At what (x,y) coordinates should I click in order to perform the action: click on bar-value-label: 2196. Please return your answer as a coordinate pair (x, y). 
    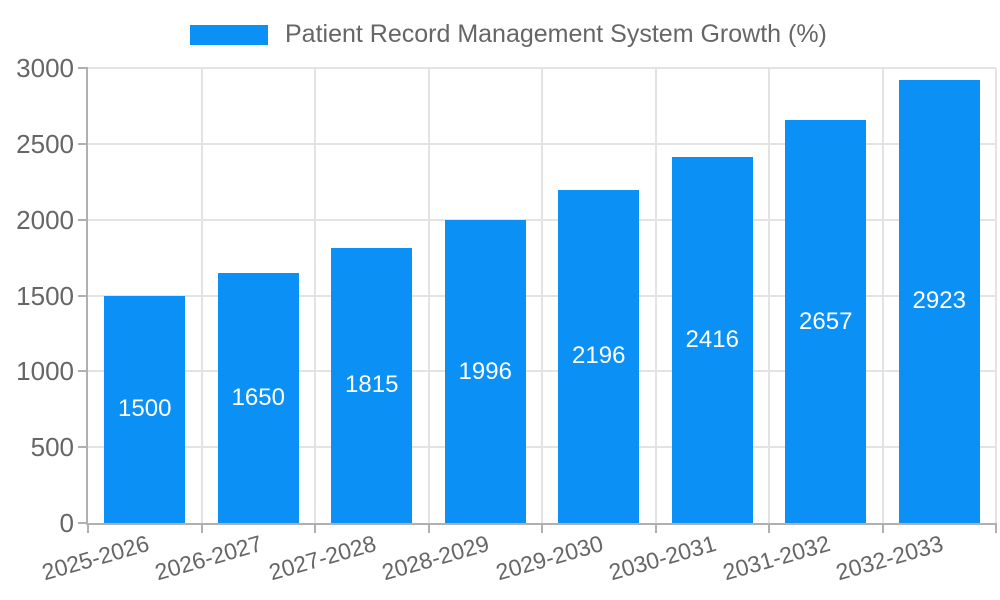
    Looking at the image, I should click on (599, 356).